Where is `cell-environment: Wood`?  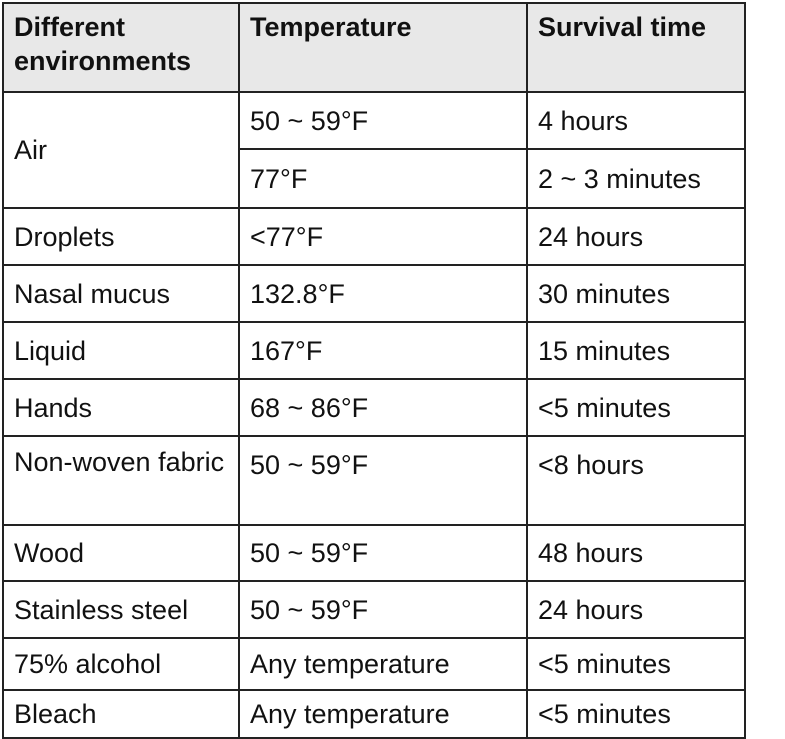 cell-environment: Wood is located at coordinates (121, 553).